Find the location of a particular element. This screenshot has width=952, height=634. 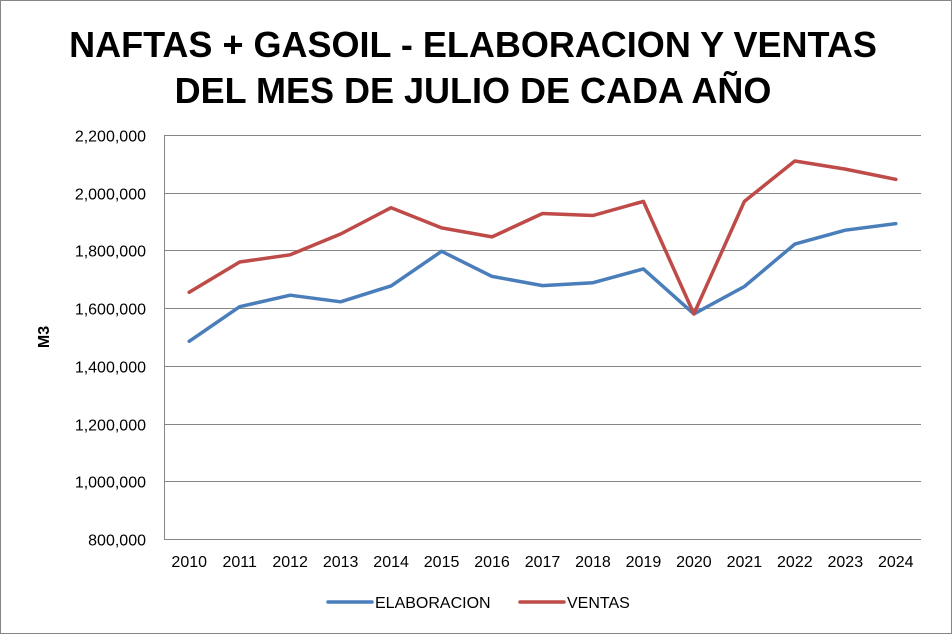

chart-title-line-1: NAFTAS + GASOIL - ELABORACION Y VENTAS is located at coordinates (473, 44).